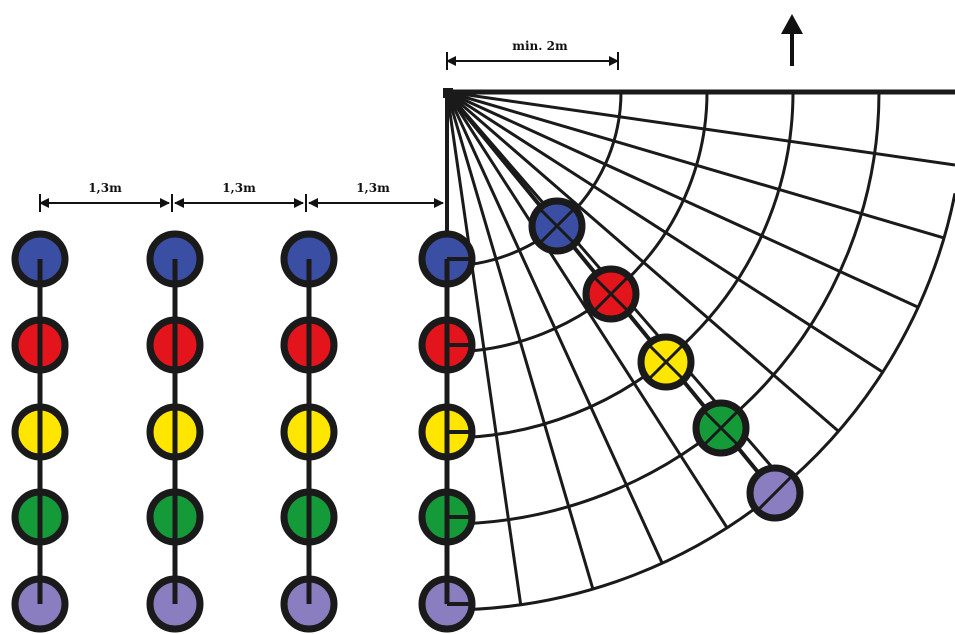 Image resolution: width=955 pixels, height=634 pixels. Describe the element at coordinates (373, 188) in the screenshot. I see `dimension-label-3: 1,3m` at that location.